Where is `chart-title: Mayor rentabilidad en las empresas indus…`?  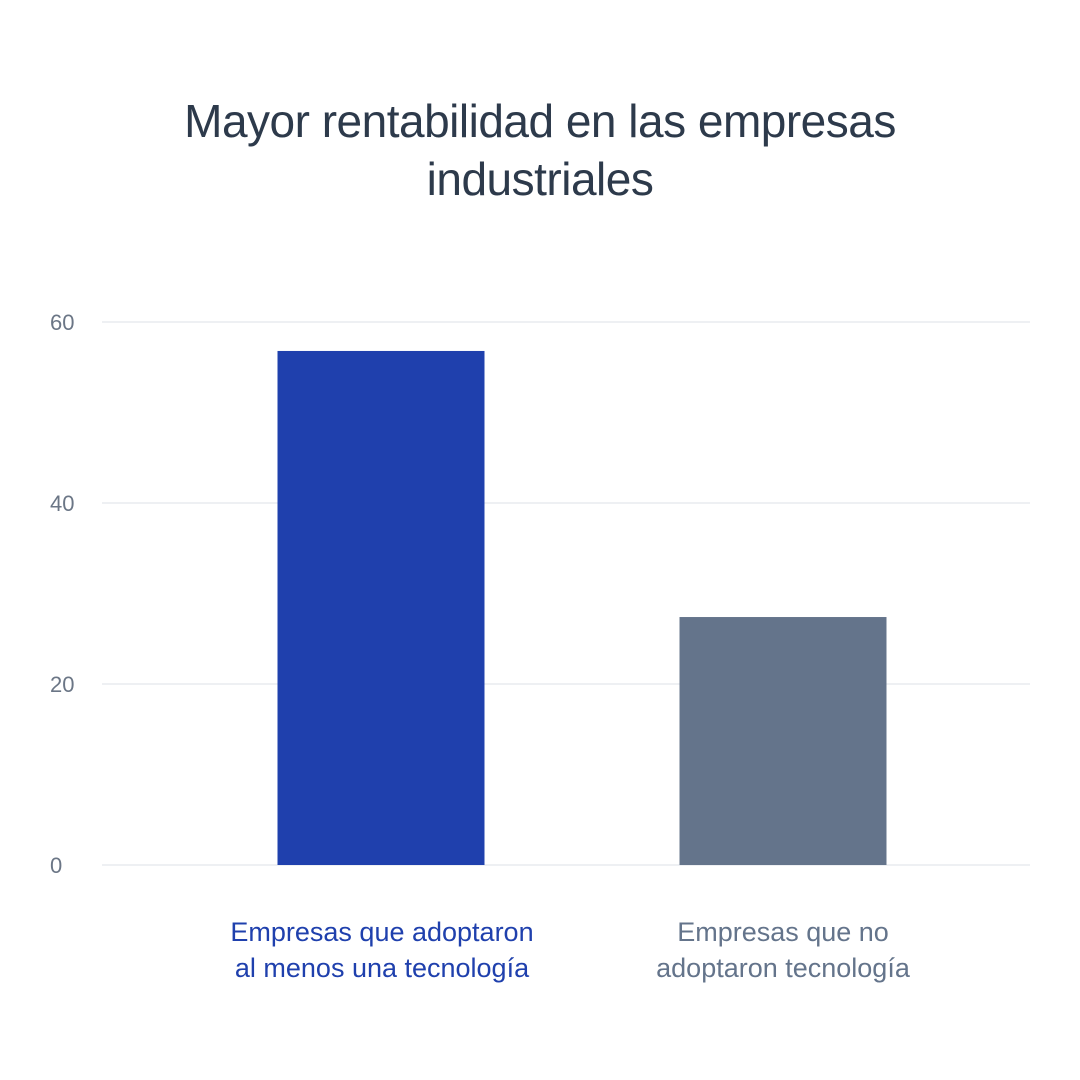
chart-title: Mayor rentabilidad en las empresas indus… is located at coordinates (540, 150).